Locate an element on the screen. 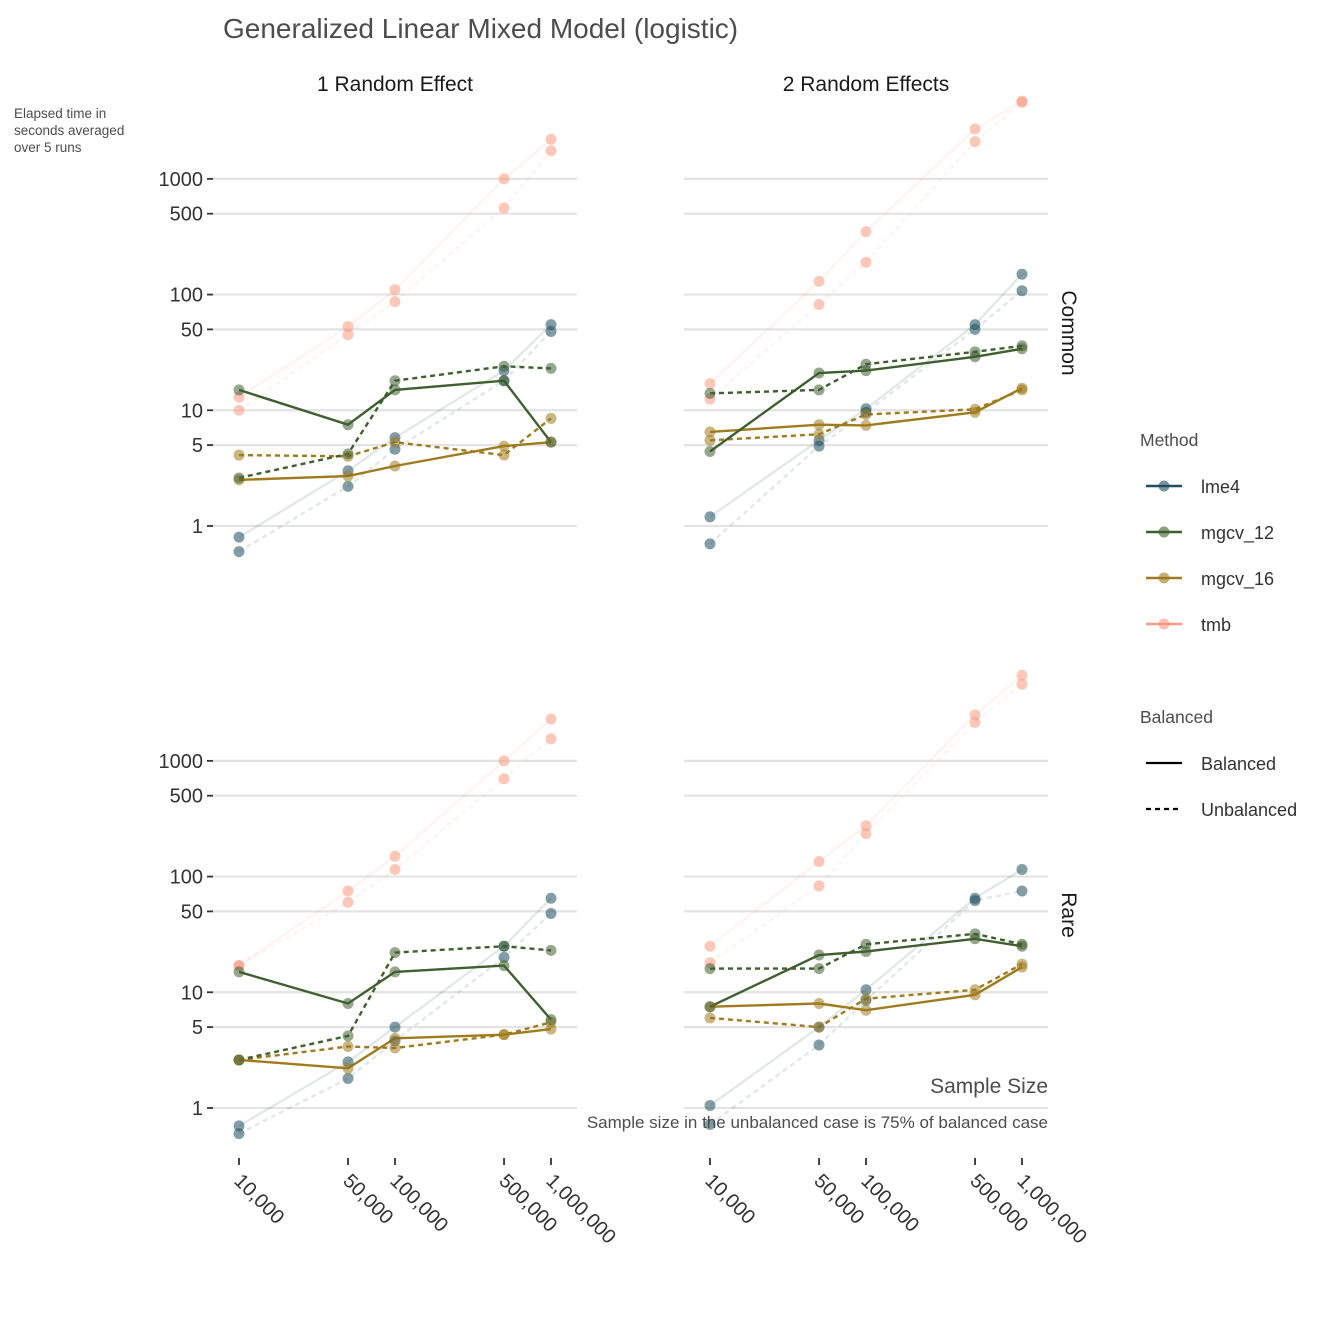 The width and height of the screenshot is (1344, 1344). y-note-line-1: Elapsed time in is located at coordinates (60, 113).